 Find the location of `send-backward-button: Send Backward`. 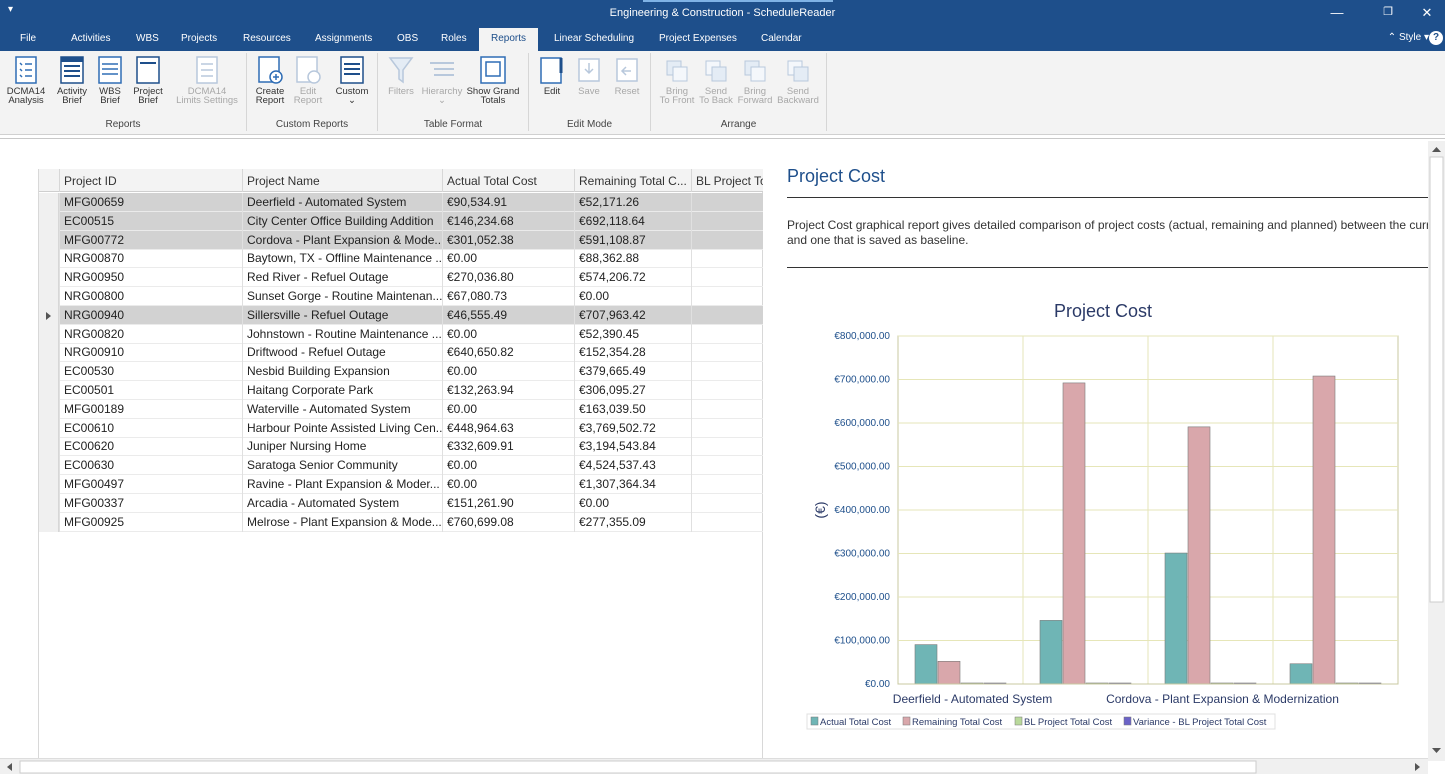

send-backward-button: Send Backward is located at coordinates (798, 80).